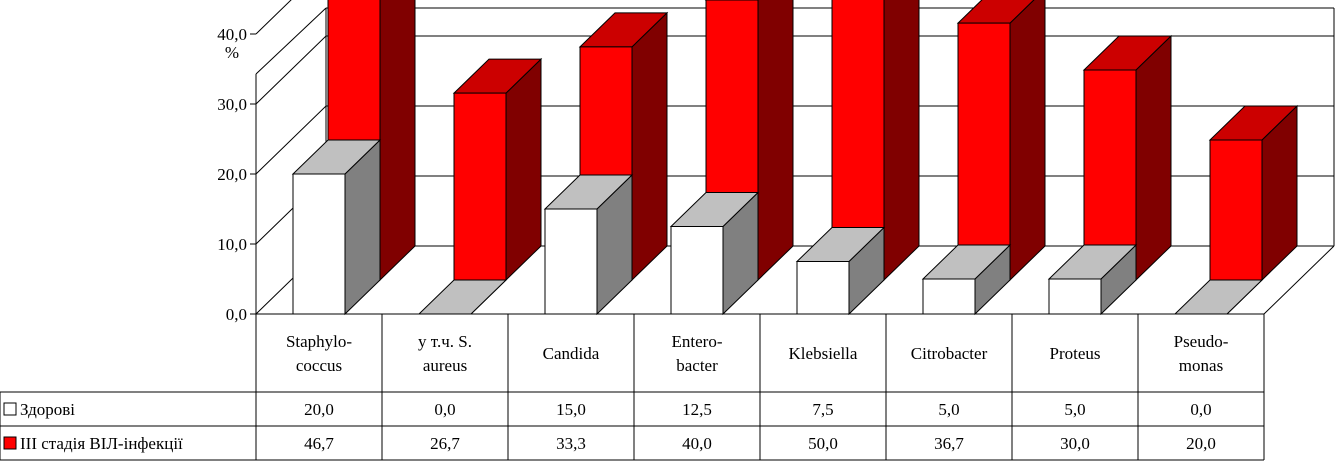 Image resolution: width=1335 pixels, height=464 pixels. What do you see at coordinates (1075, 443) in the screenshot?
I see `data-label: 30,0` at bounding box center [1075, 443].